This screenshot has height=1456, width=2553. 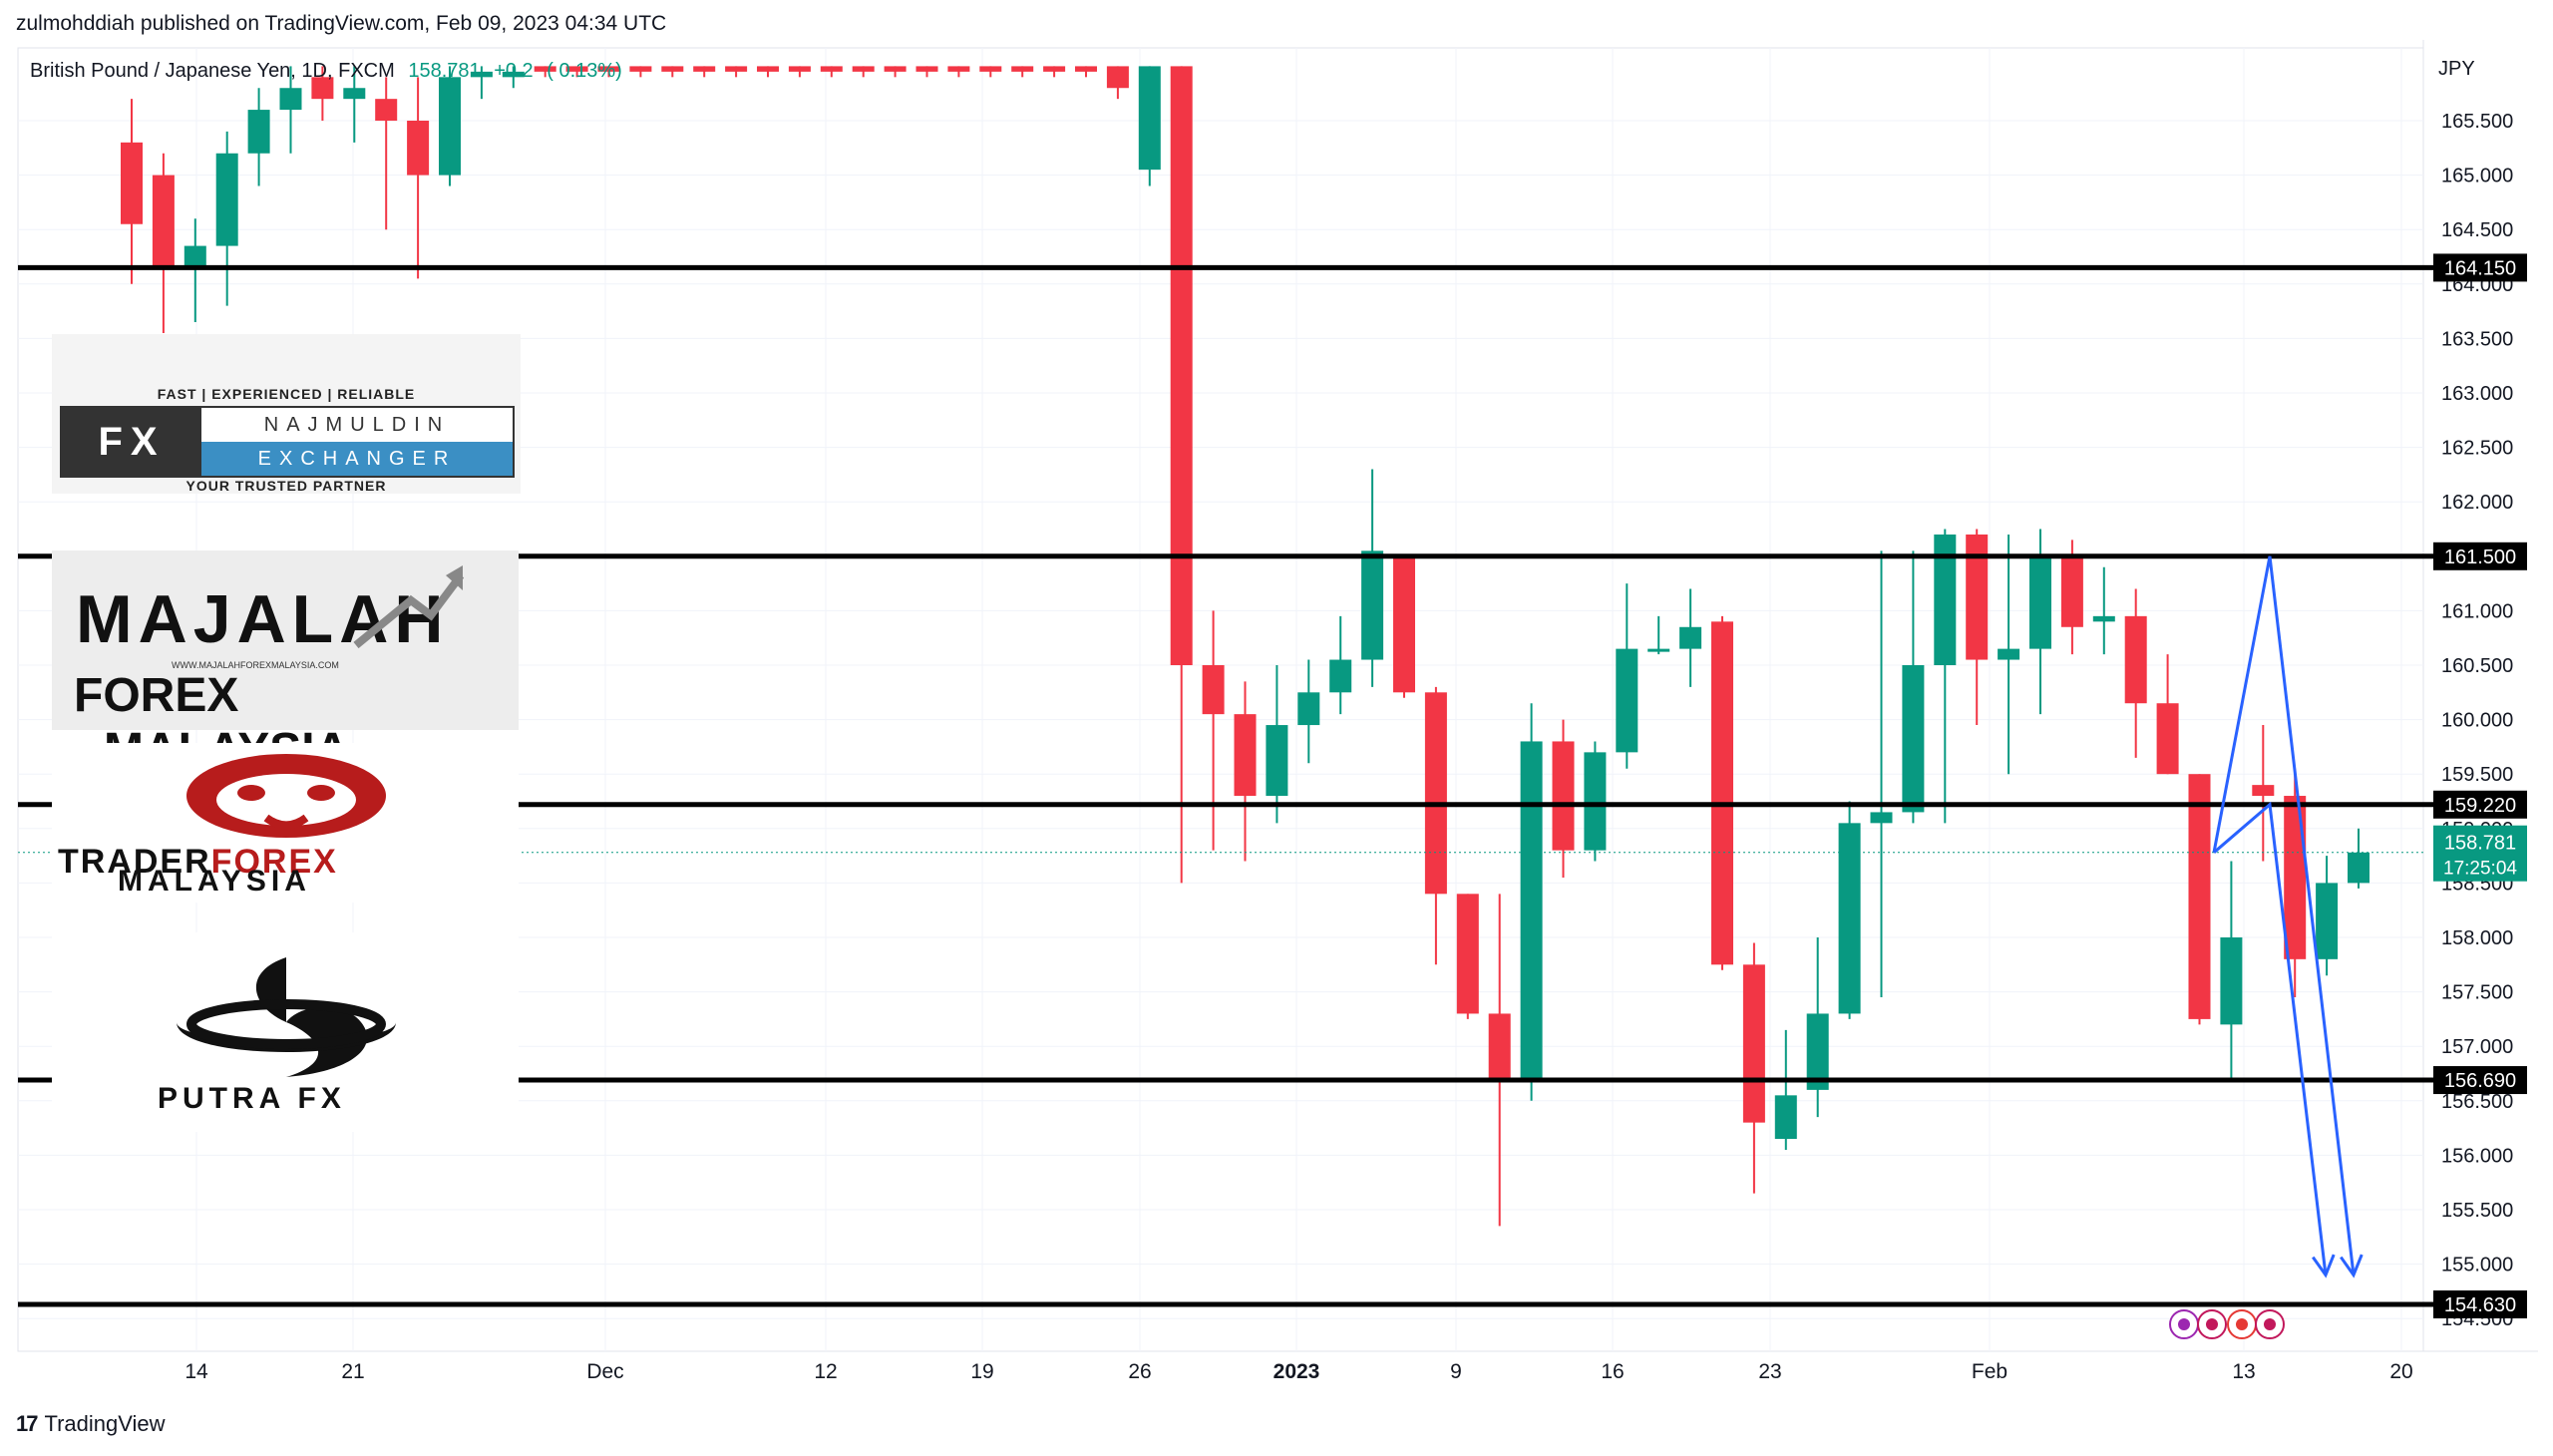 What do you see at coordinates (91, 1424) in the screenshot?
I see `footer-brand: 17 TradingView` at bounding box center [91, 1424].